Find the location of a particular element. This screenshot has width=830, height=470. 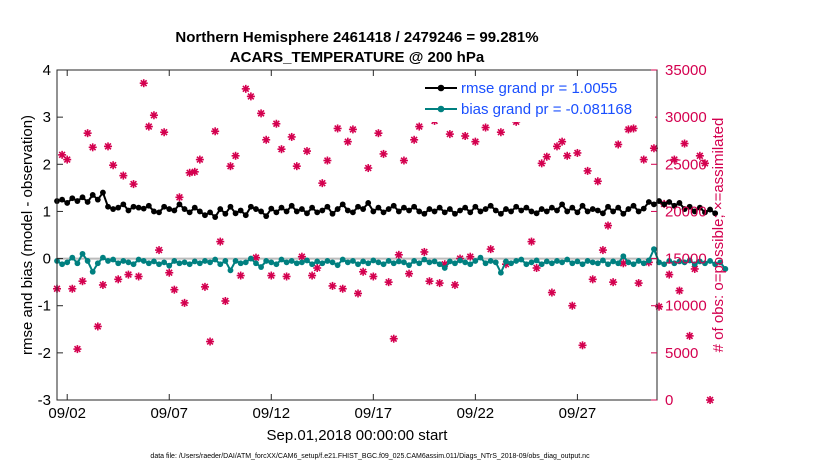

y-axis-label: rmse and bias (model - observation) is located at coordinates (27, 235).